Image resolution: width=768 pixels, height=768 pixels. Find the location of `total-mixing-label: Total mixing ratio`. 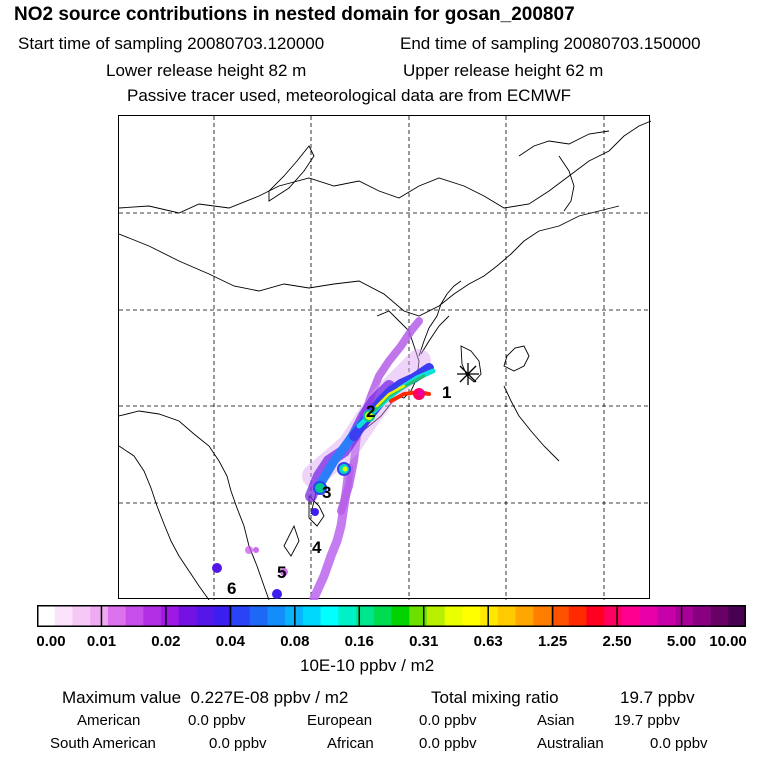

total-mixing-label: Total mixing ratio is located at coordinates (495, 697).